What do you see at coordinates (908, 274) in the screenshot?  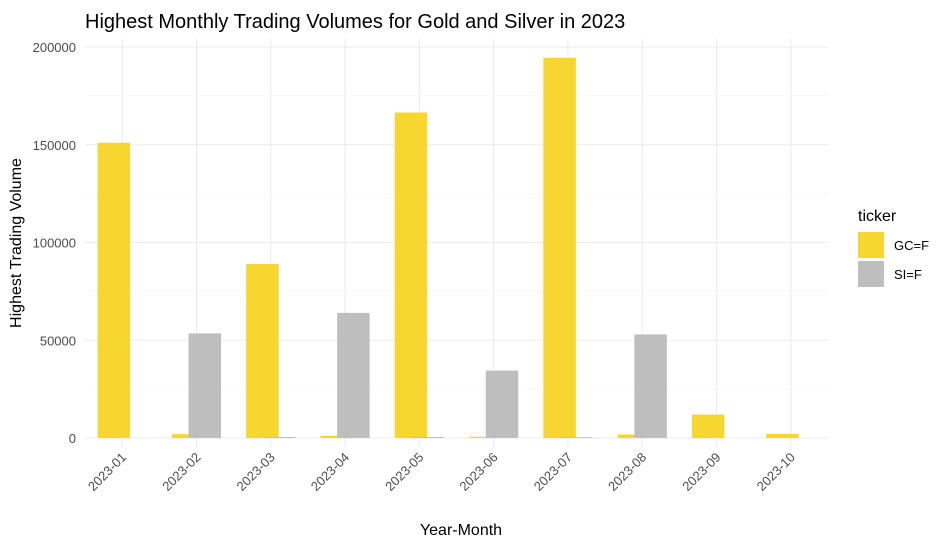 I see `legend-label: SI=F` at bounding box center [908, 274].